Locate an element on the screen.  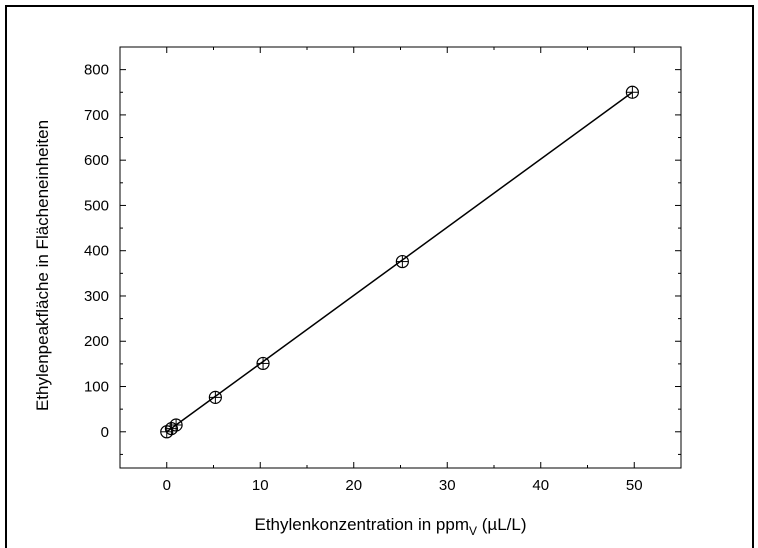
y-tick-label: 500 is located at coordinates (96, 205).